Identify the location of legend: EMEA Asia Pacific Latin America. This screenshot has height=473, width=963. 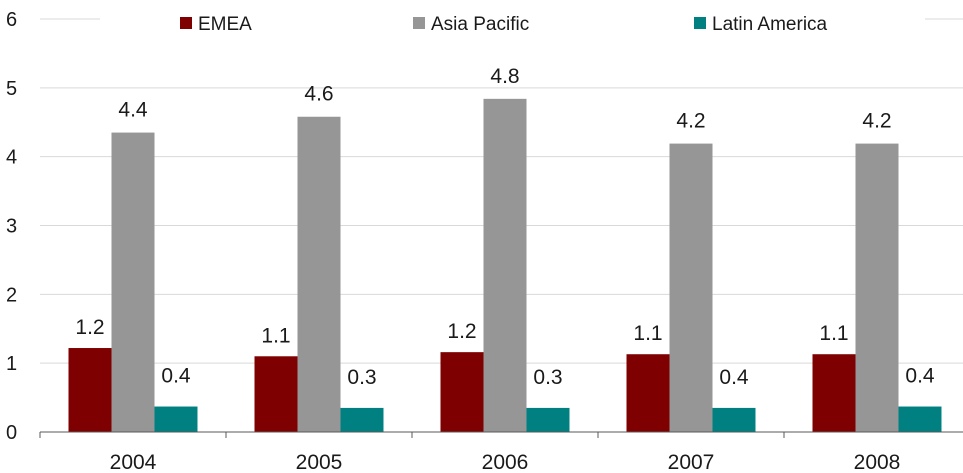
(504, 24).